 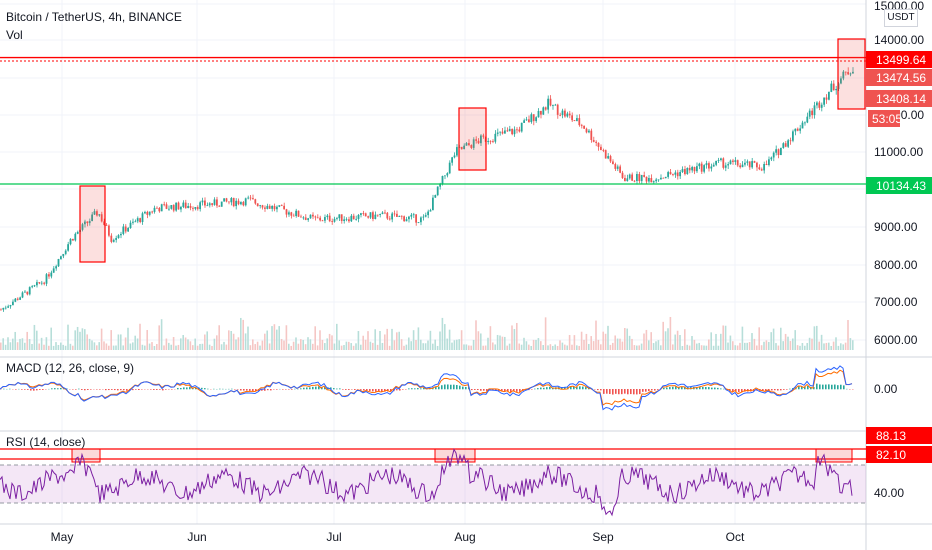 What do you see at coordinates (891, 436) in the screenshot?
I see `rsi-tag-label: 88.13` at bounding box center [891, 436].